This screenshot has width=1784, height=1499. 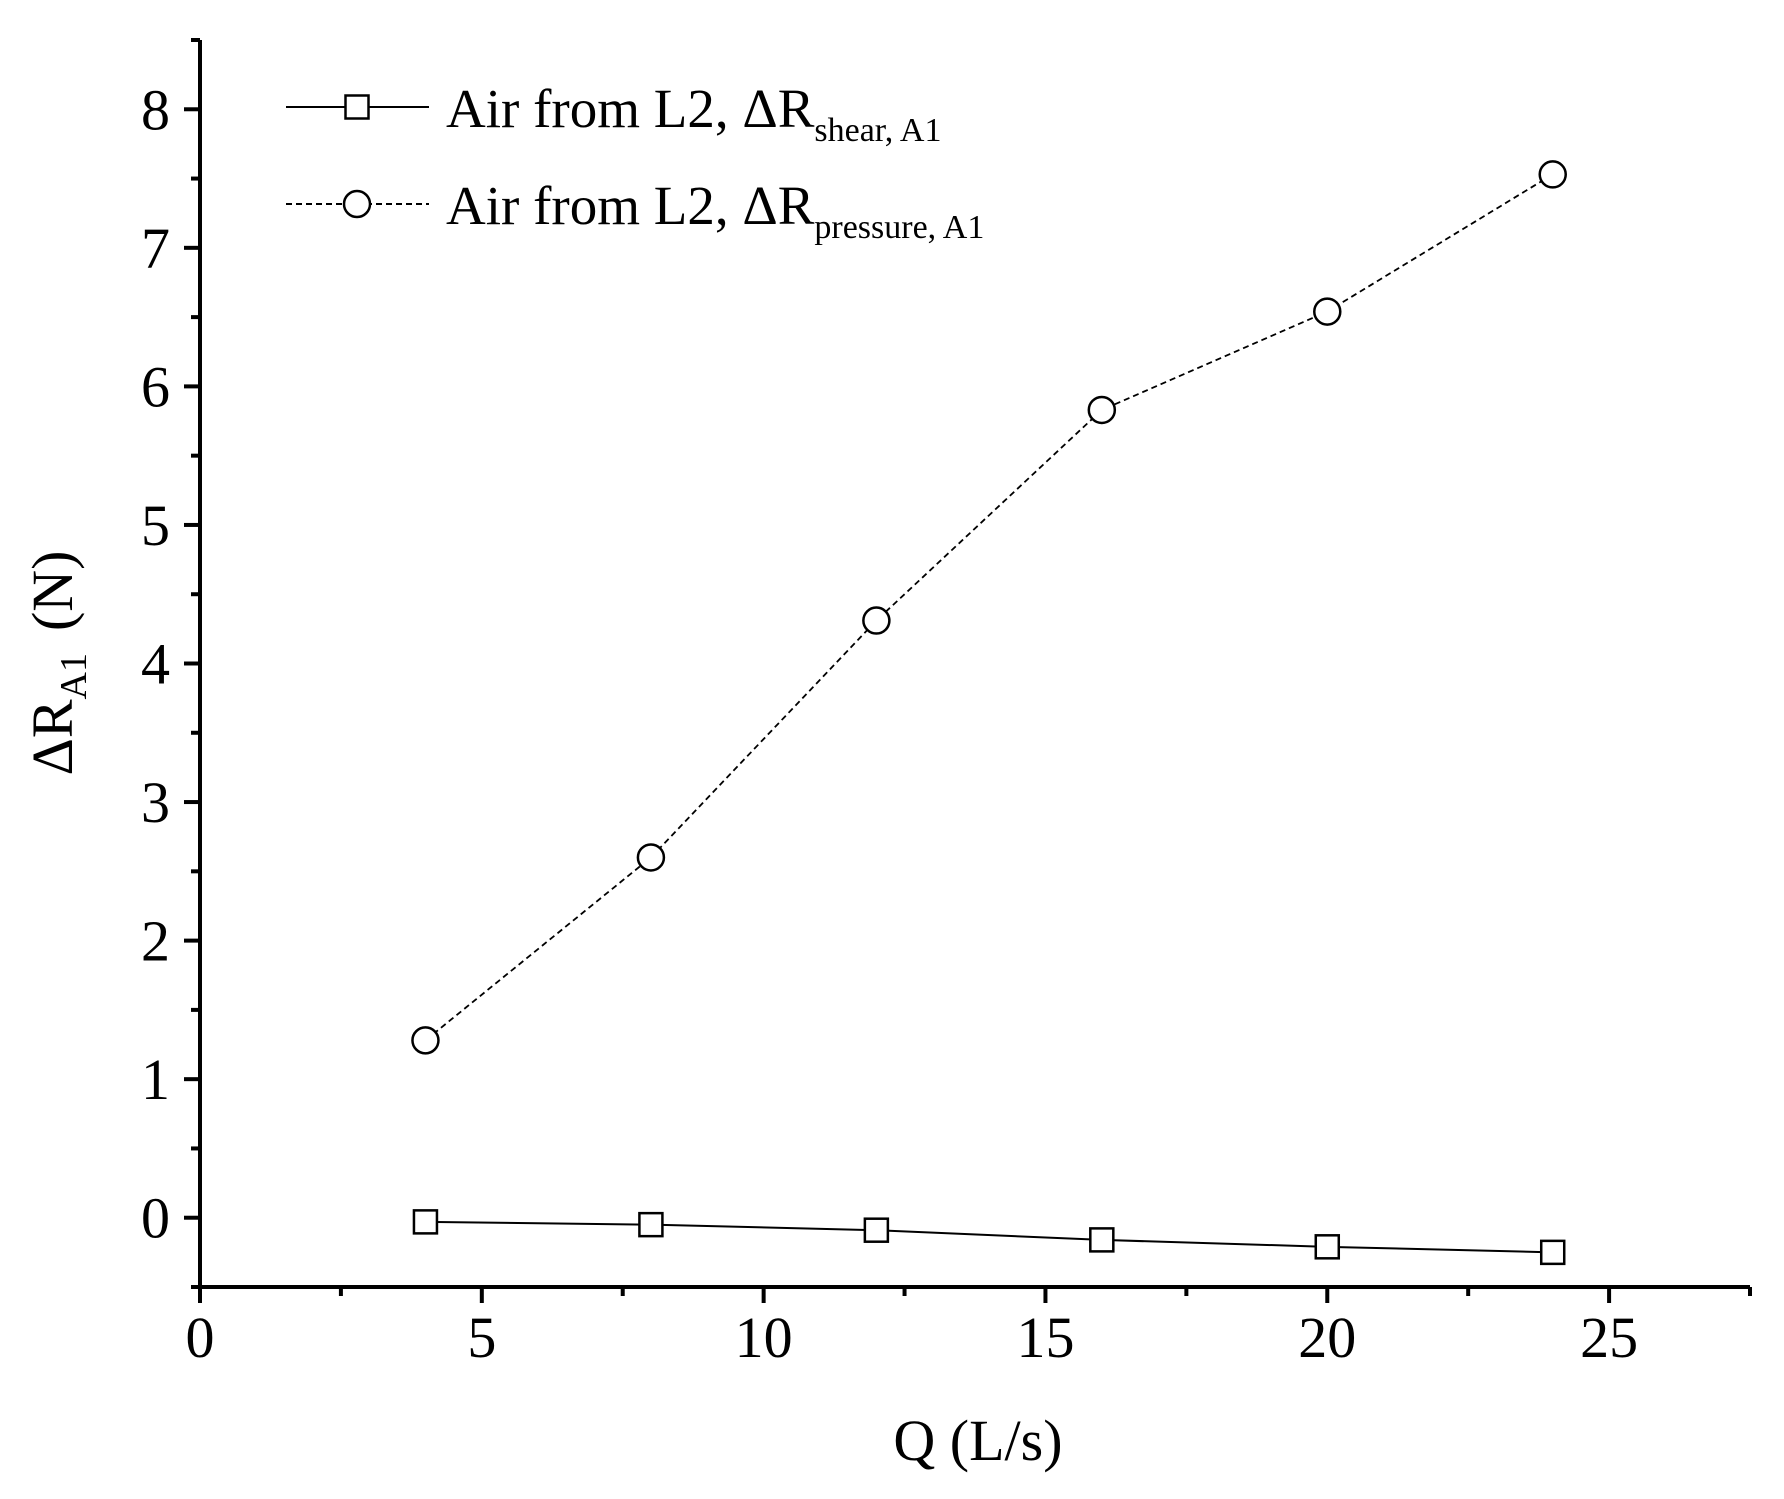 I want to click on legend-subscript: pressure, A1, so click(x=899, y=227).